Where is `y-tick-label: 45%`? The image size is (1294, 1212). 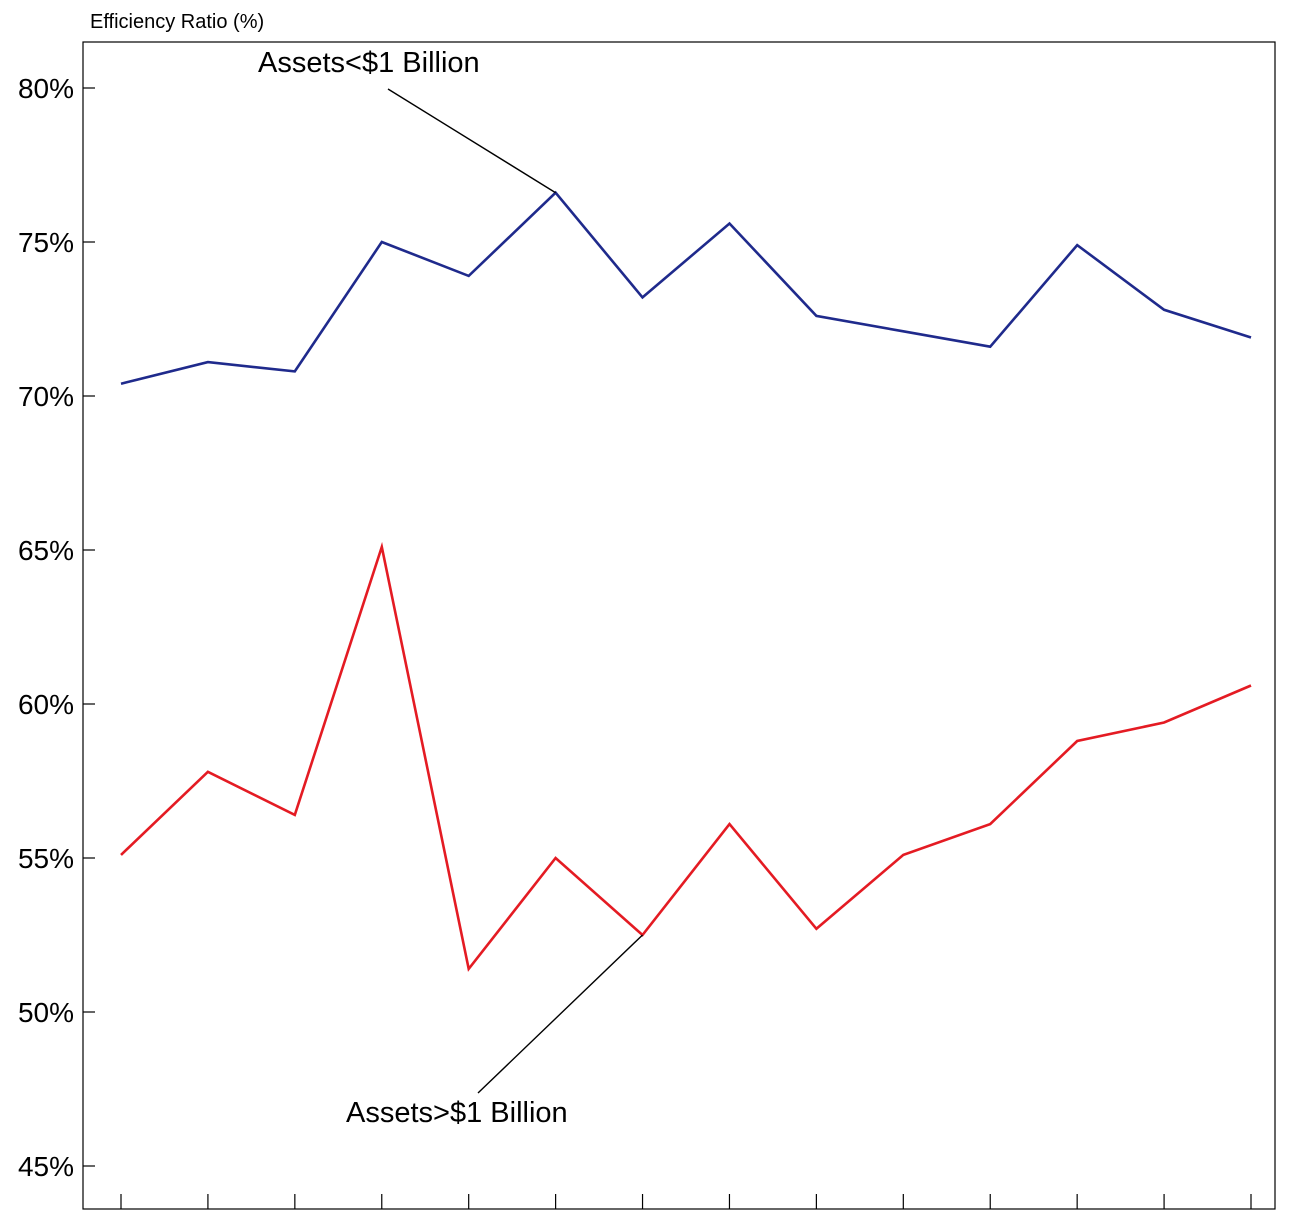 y-tick-label: 45% is located at coordinates (46, 1166).